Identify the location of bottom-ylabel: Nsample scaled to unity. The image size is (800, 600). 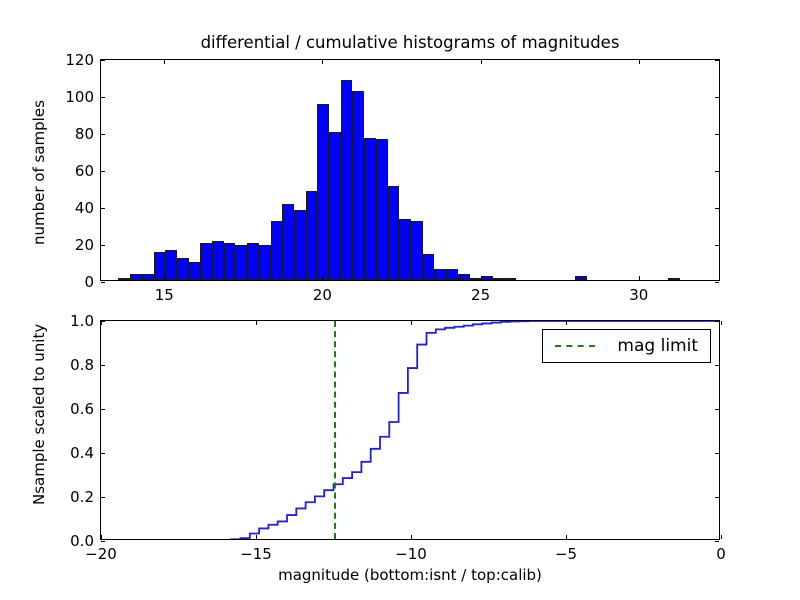
(39, 414).